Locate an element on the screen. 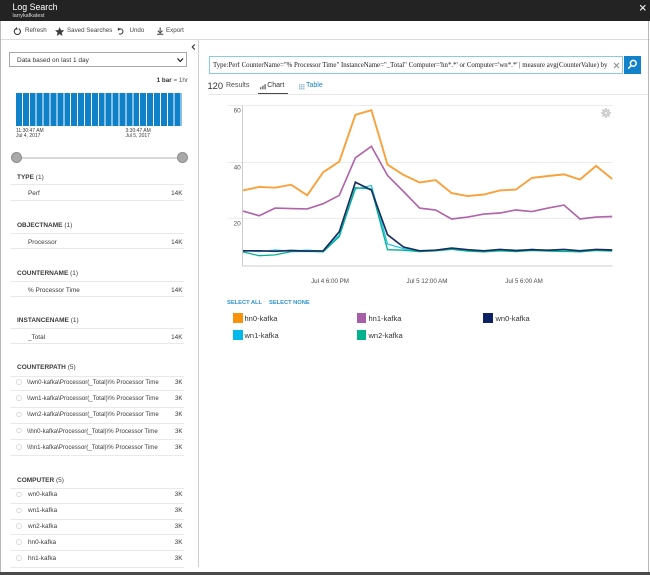  svg-text: 60 is located at coordinates (238, 111).